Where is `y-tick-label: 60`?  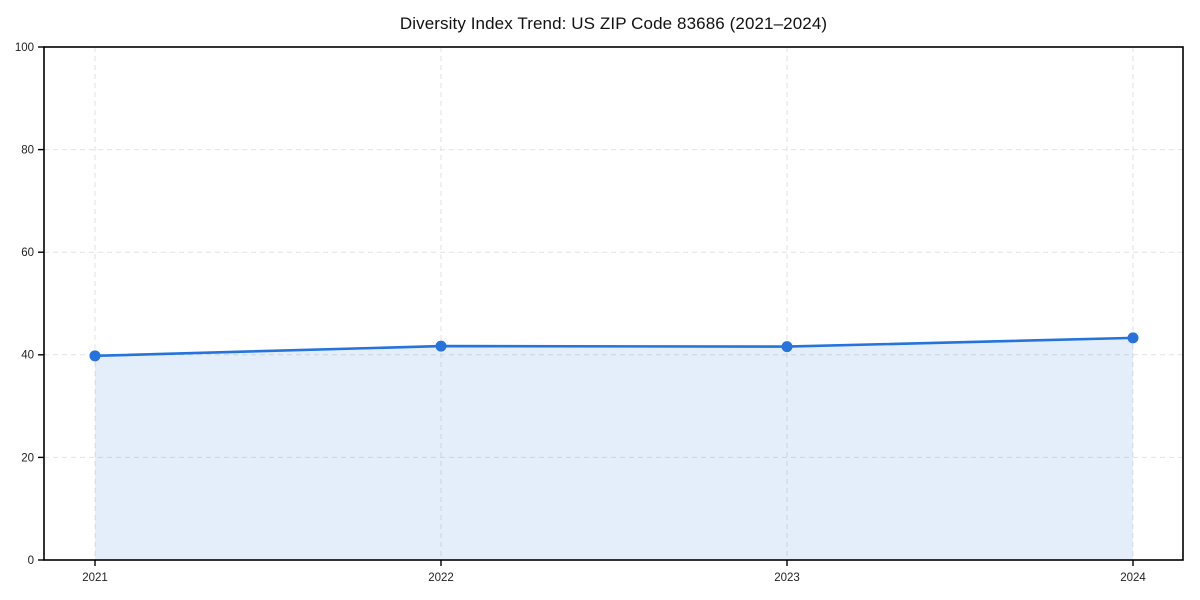
y-tick-label: 60 is located at coordinates (27, 253).